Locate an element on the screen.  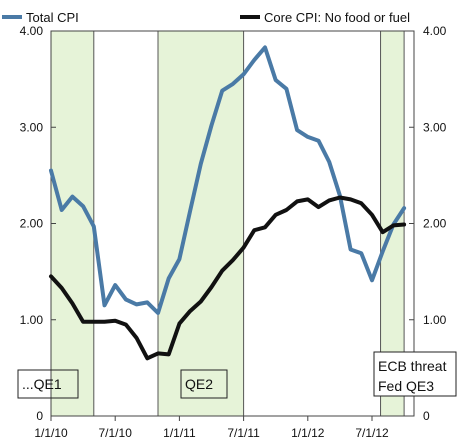
legend-label-total-cpi: Total CPI is located at coordinates (52, 17).